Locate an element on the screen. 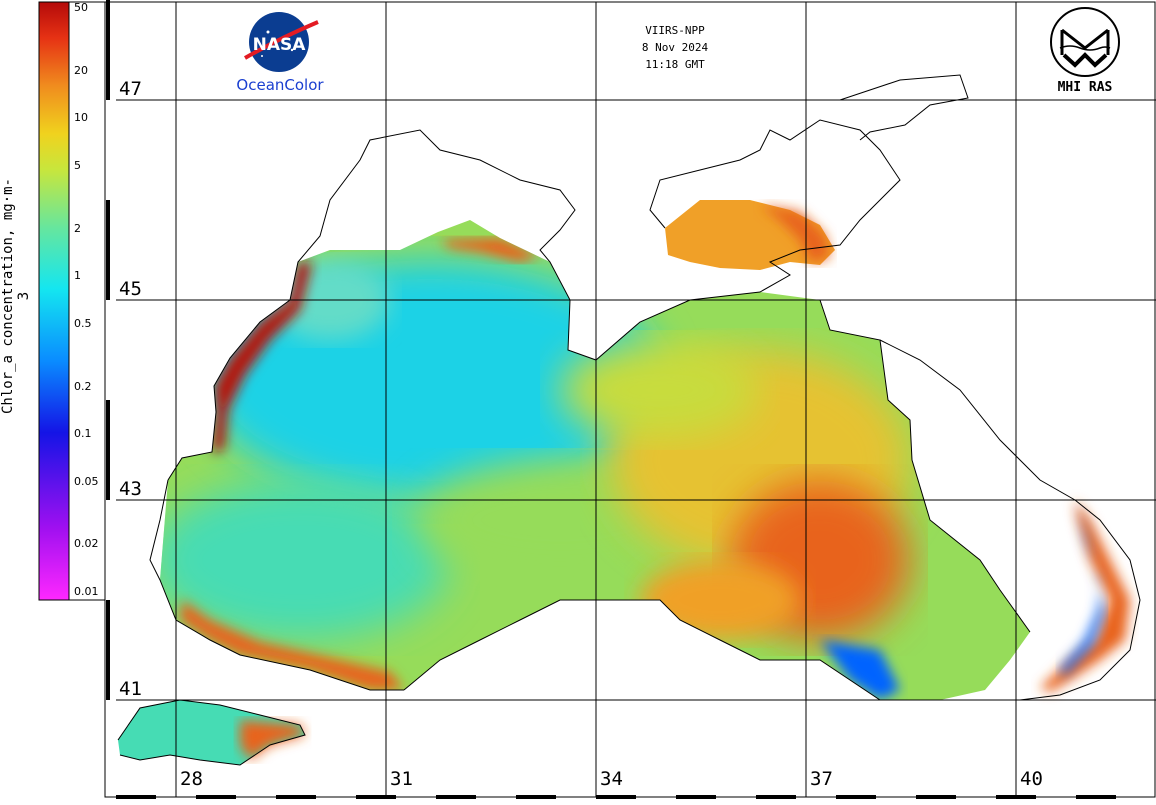 This screenshot has height=805, width=1156. lat-label-45: 45 is located at coordinates (130, 289).